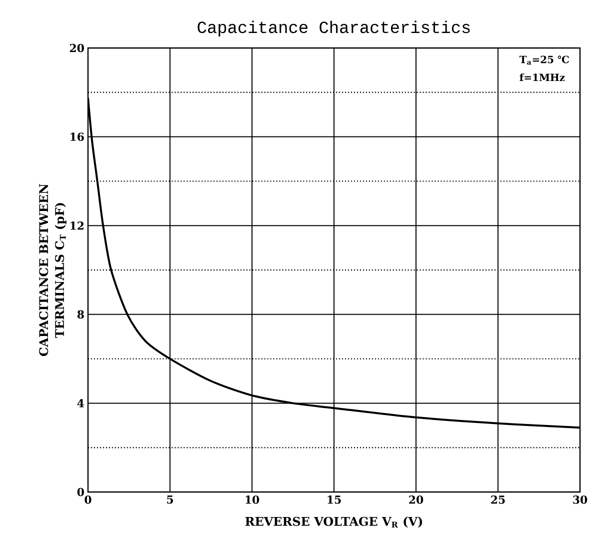 The image size is (598, 560). Describe the element at coordinates (580, 500) in the screenshot. I see `x-tick-label: 30` at that location.